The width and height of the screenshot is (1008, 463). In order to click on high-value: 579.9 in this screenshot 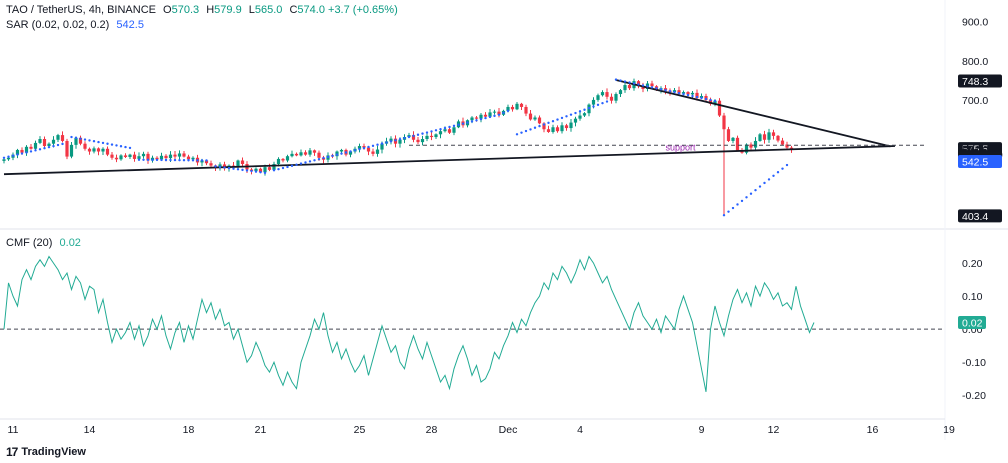, I will do `click(228, 10)`.